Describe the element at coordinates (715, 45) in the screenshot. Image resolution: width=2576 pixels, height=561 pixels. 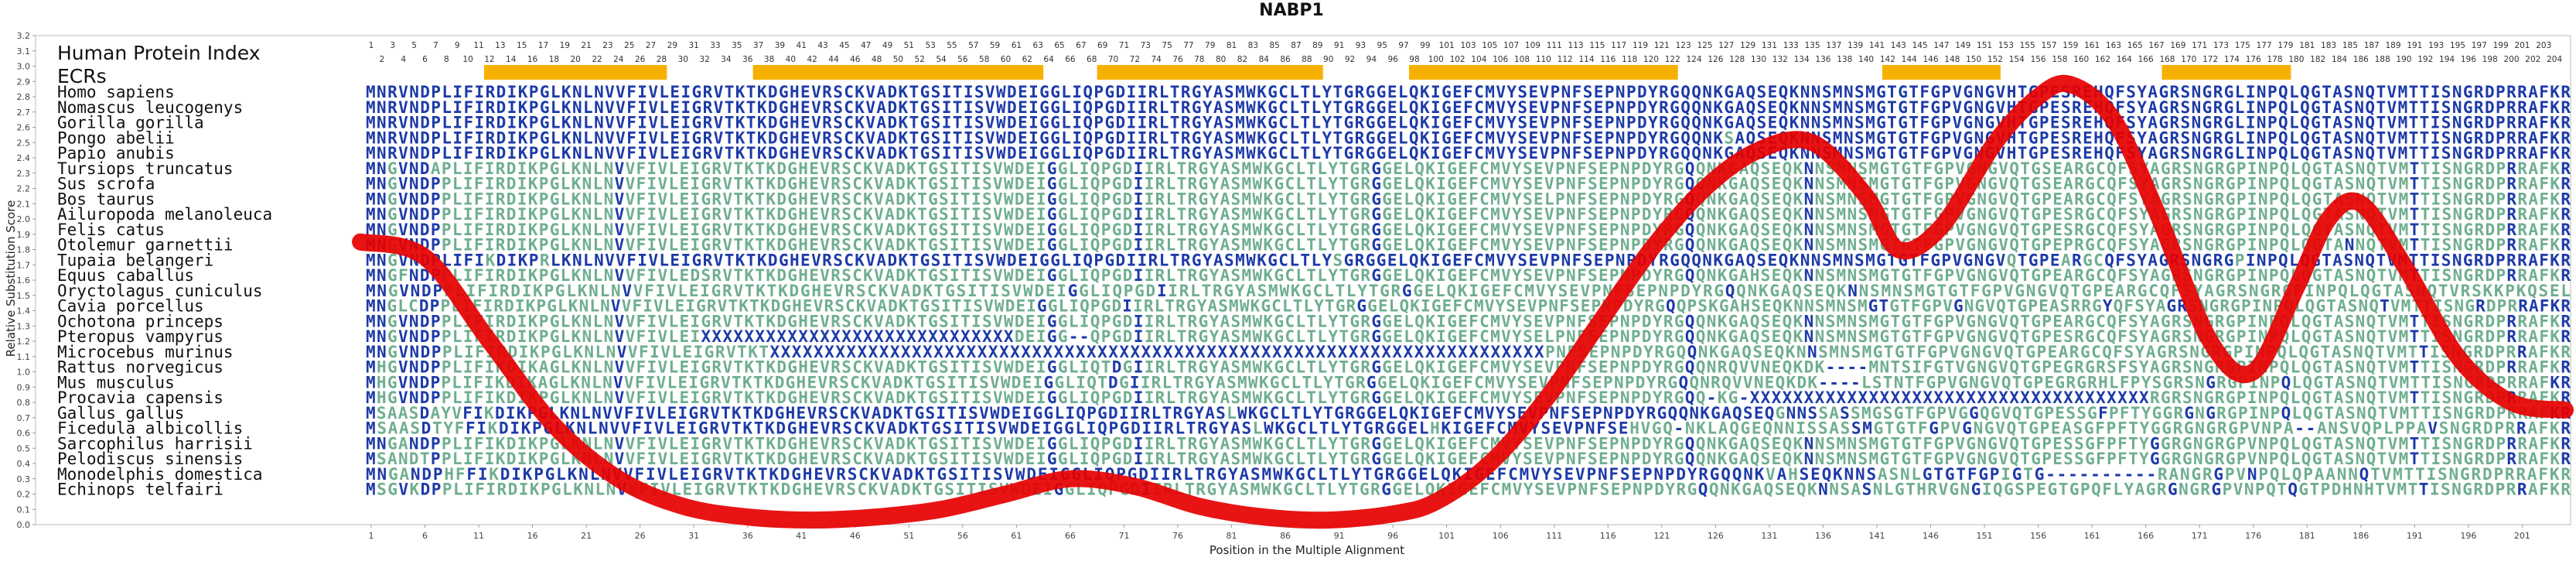
I see `index-number: 33` at that location.